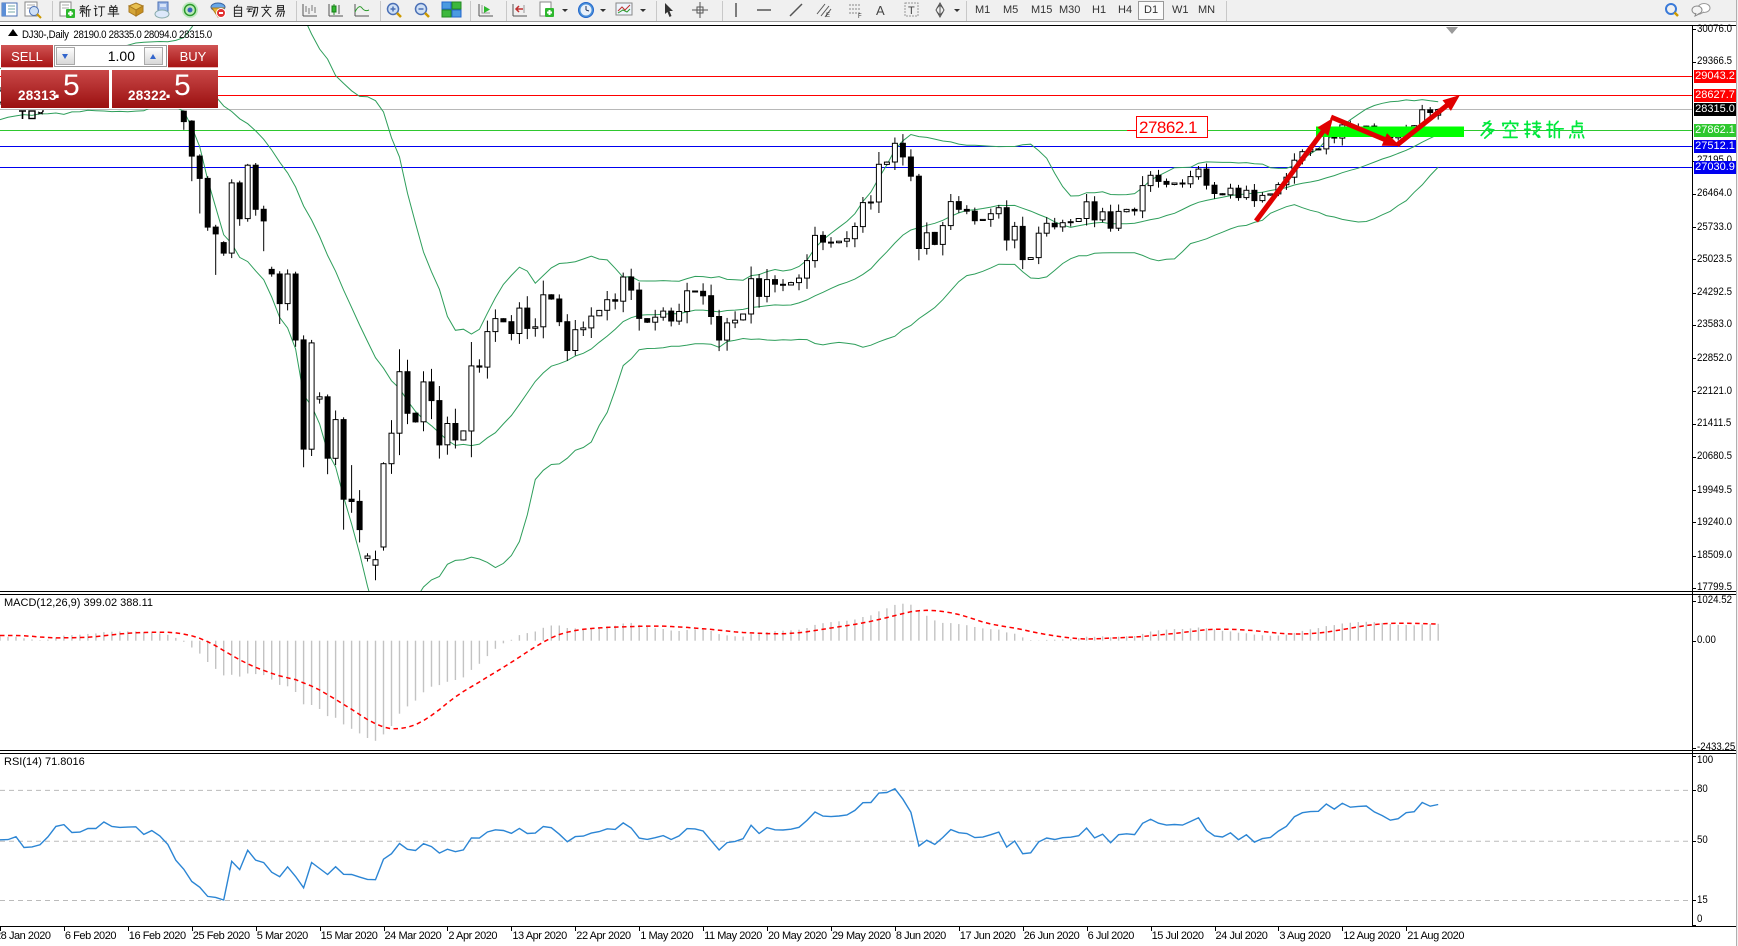  What do you see at coordinates (828, 16) in the screenshot?
I see `svg-text: E` at bounding box center [828, 16].